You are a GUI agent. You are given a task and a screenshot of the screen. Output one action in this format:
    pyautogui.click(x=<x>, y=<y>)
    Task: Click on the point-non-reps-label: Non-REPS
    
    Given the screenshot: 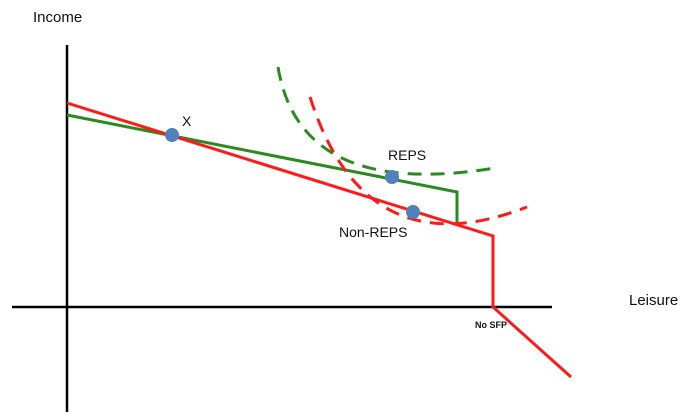 What is the action you would take?
    pyautogui.click(x=373, y=232)
    